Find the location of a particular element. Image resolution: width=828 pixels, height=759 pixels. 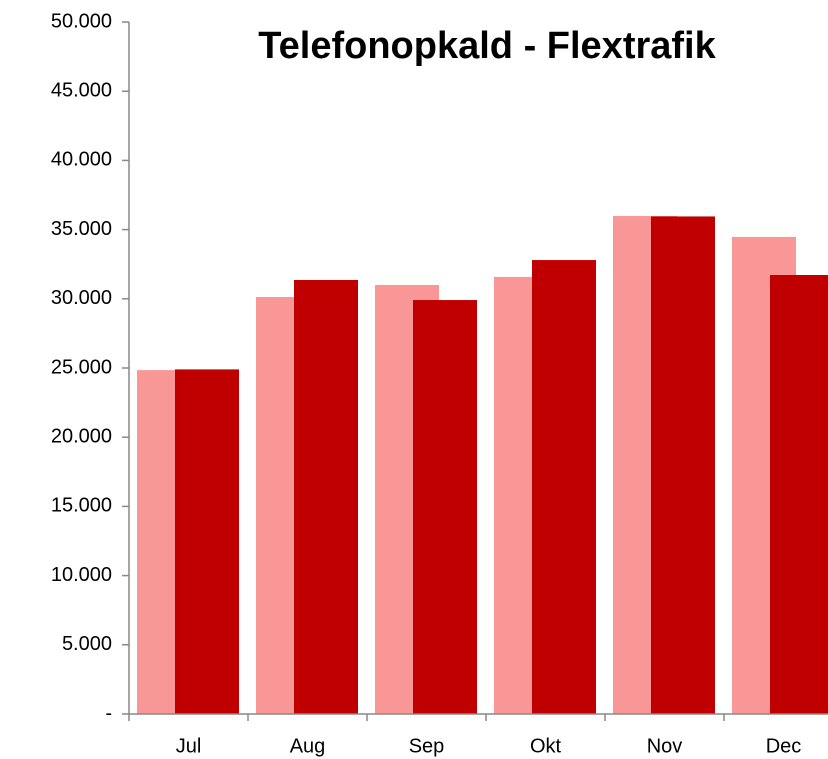

y-tick-label: 30.000 is located at coordinates (81, 298).